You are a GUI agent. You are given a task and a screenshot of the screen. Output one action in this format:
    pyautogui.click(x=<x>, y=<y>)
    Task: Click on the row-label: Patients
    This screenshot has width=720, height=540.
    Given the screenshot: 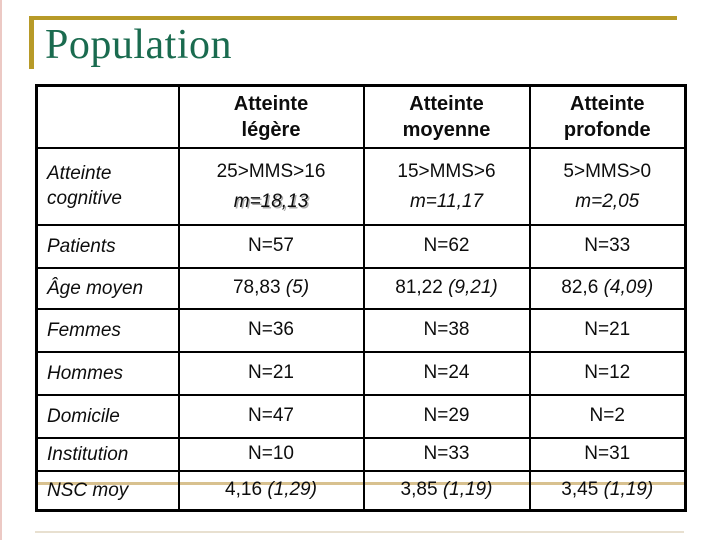 What is the action you would take?
    pyautogui.click(x=107, y=246)
    